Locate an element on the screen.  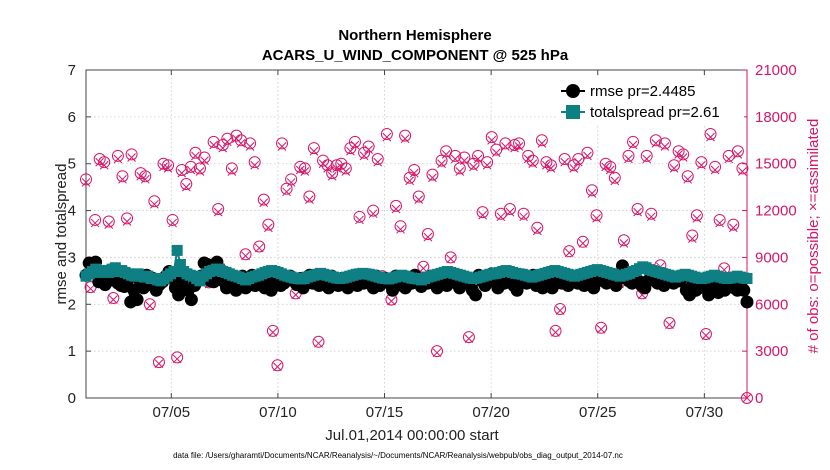
x-tick-label: 07/20 is located at coordinates (491, 412).